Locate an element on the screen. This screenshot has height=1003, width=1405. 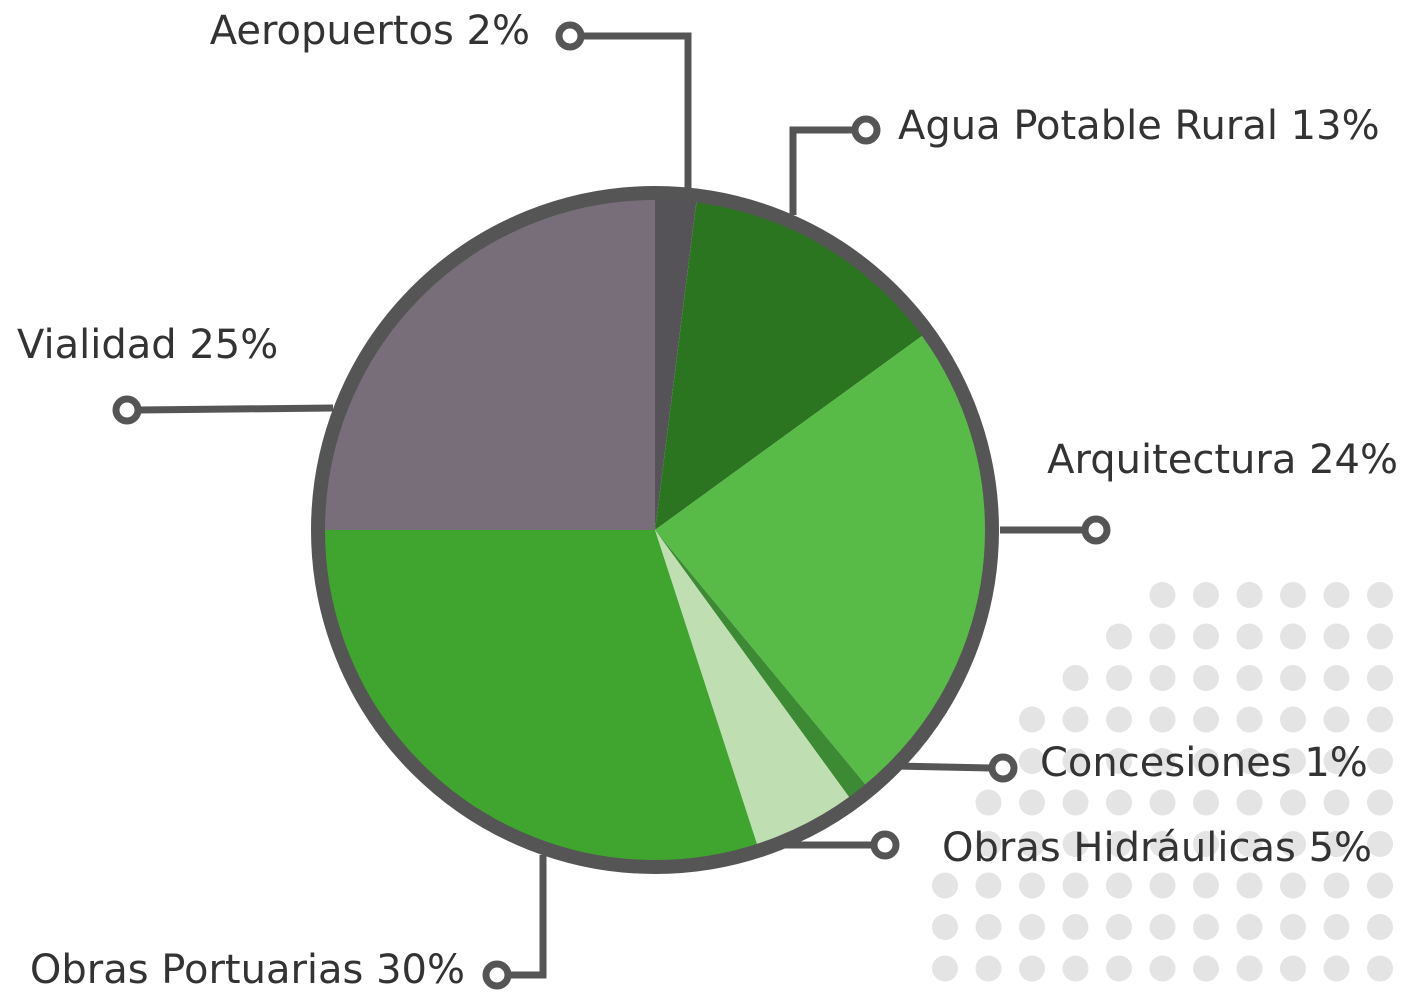
slice-name: Agua Potable Rural is located at coordinates (1088, 126).